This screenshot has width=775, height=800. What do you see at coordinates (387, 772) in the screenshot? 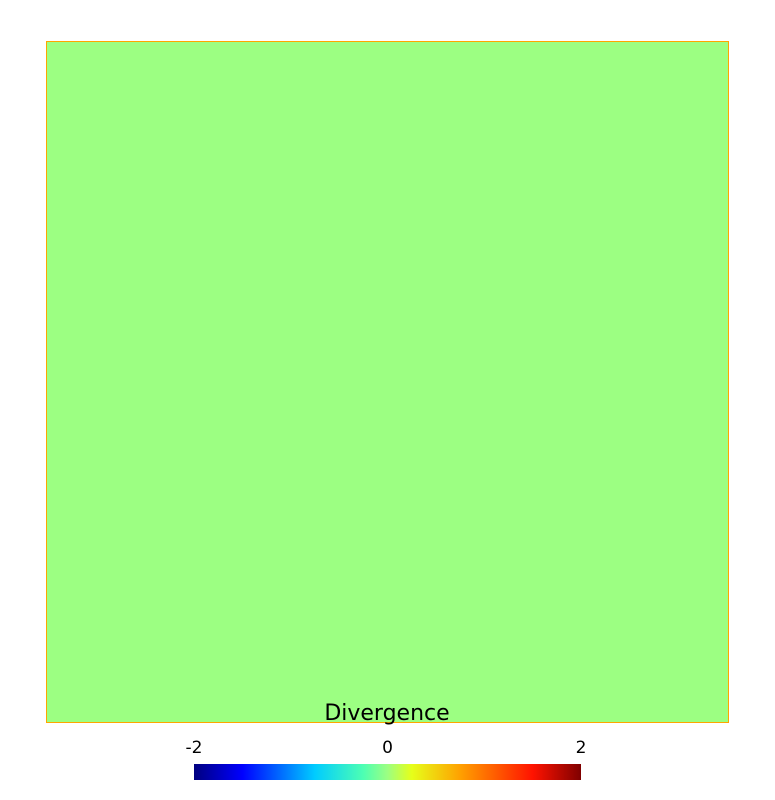
I see `colorbar` at bounding box center [387, 772].